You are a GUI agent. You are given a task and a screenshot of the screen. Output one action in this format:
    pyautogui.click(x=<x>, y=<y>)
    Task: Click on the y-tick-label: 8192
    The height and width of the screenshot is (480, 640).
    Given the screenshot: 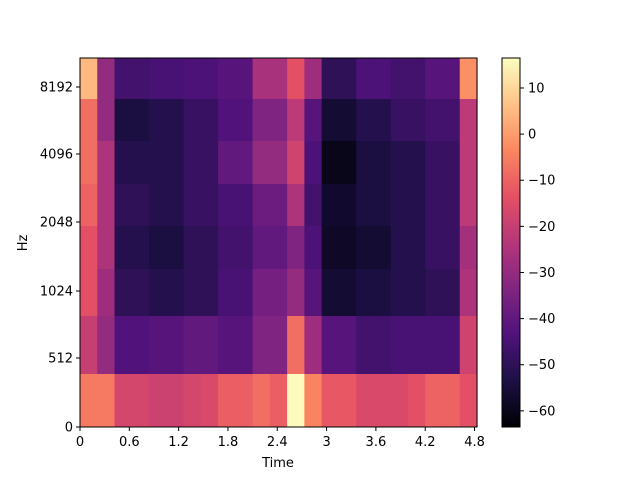 What is the action you would take?
    pyautogui.click(x=56, y=88)
    